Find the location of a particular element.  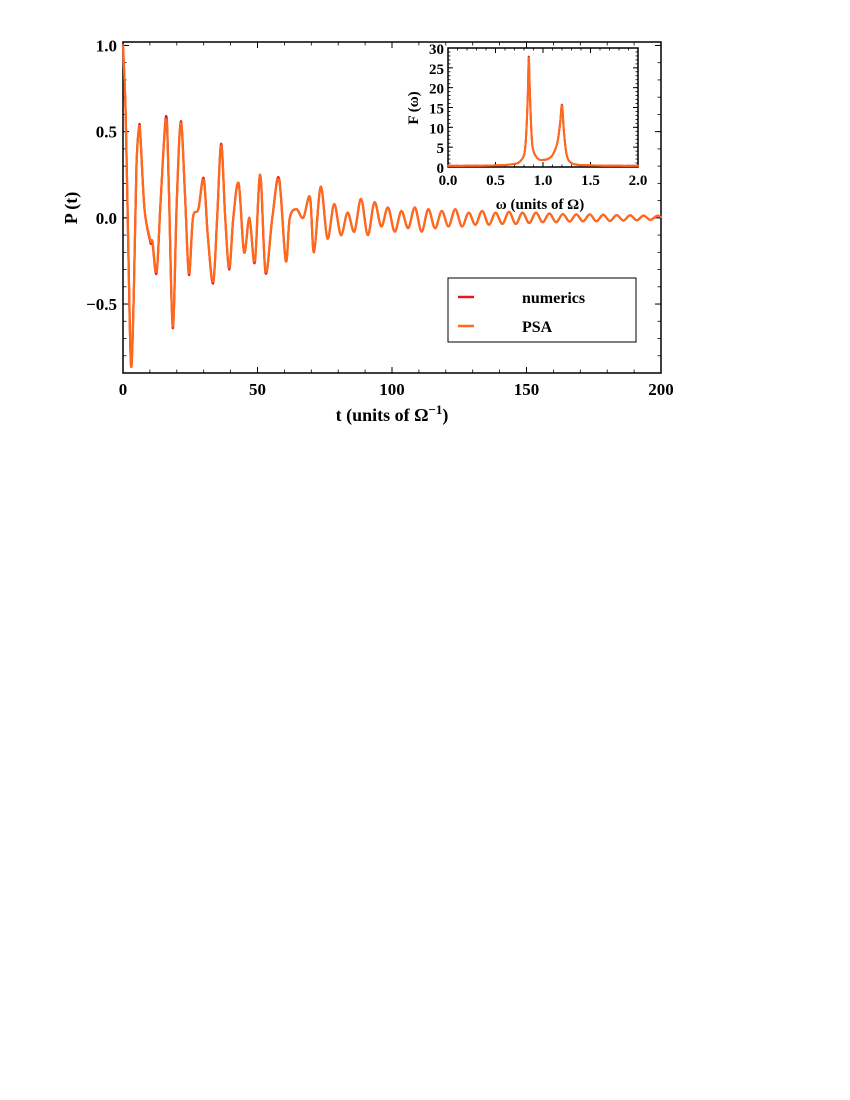

main-xlabel-text: t (units of Ω is located at coordinates (382, 415).